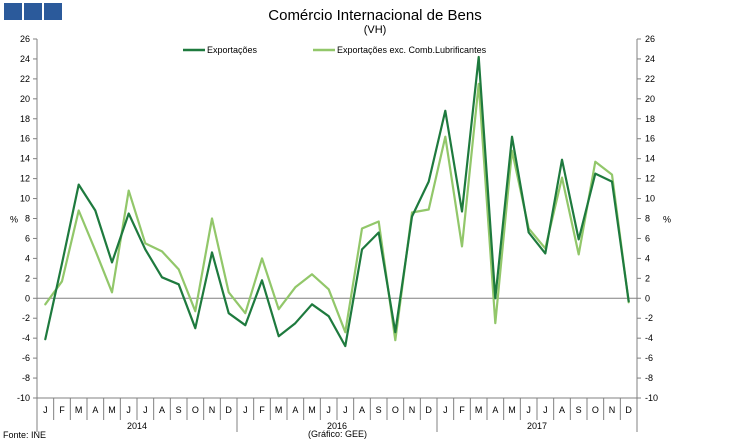 The image size is (750, 446). Describe the element at coordinates (14, 219) in the screenshot. I see `y-axis-label-left: %` at that location.